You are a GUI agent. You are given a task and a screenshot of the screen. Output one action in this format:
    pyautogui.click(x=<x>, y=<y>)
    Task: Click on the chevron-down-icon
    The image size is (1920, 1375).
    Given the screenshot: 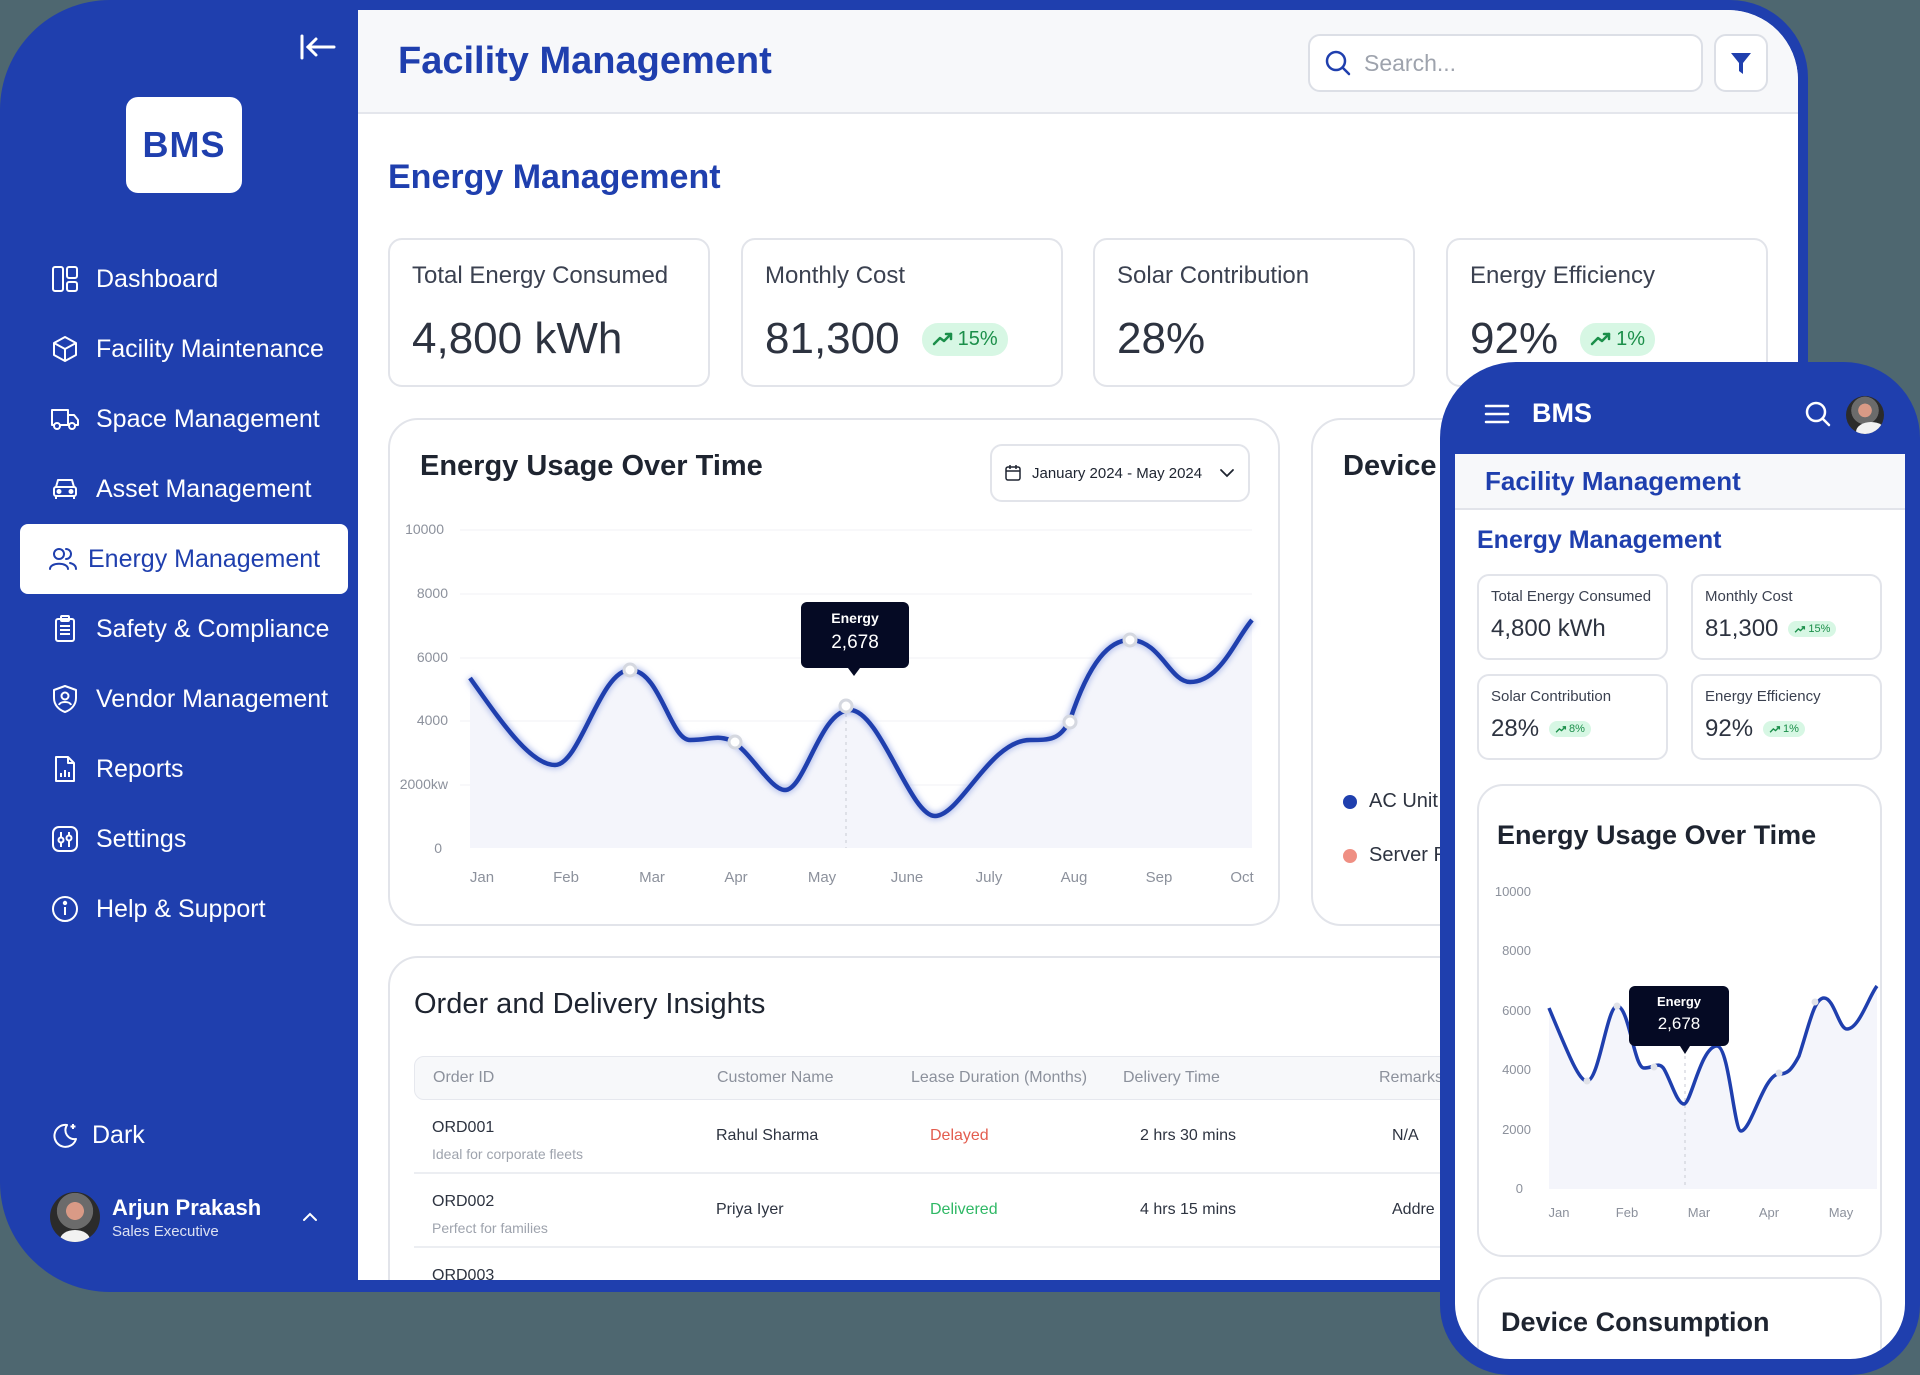 What is the action you would take?
    pyautogui.click(x=1227, y=473)
    